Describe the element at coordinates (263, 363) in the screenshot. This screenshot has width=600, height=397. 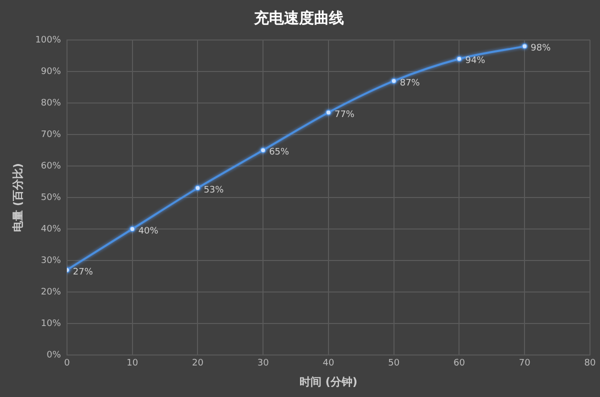
I see `x-tick-label: 30` at that location.